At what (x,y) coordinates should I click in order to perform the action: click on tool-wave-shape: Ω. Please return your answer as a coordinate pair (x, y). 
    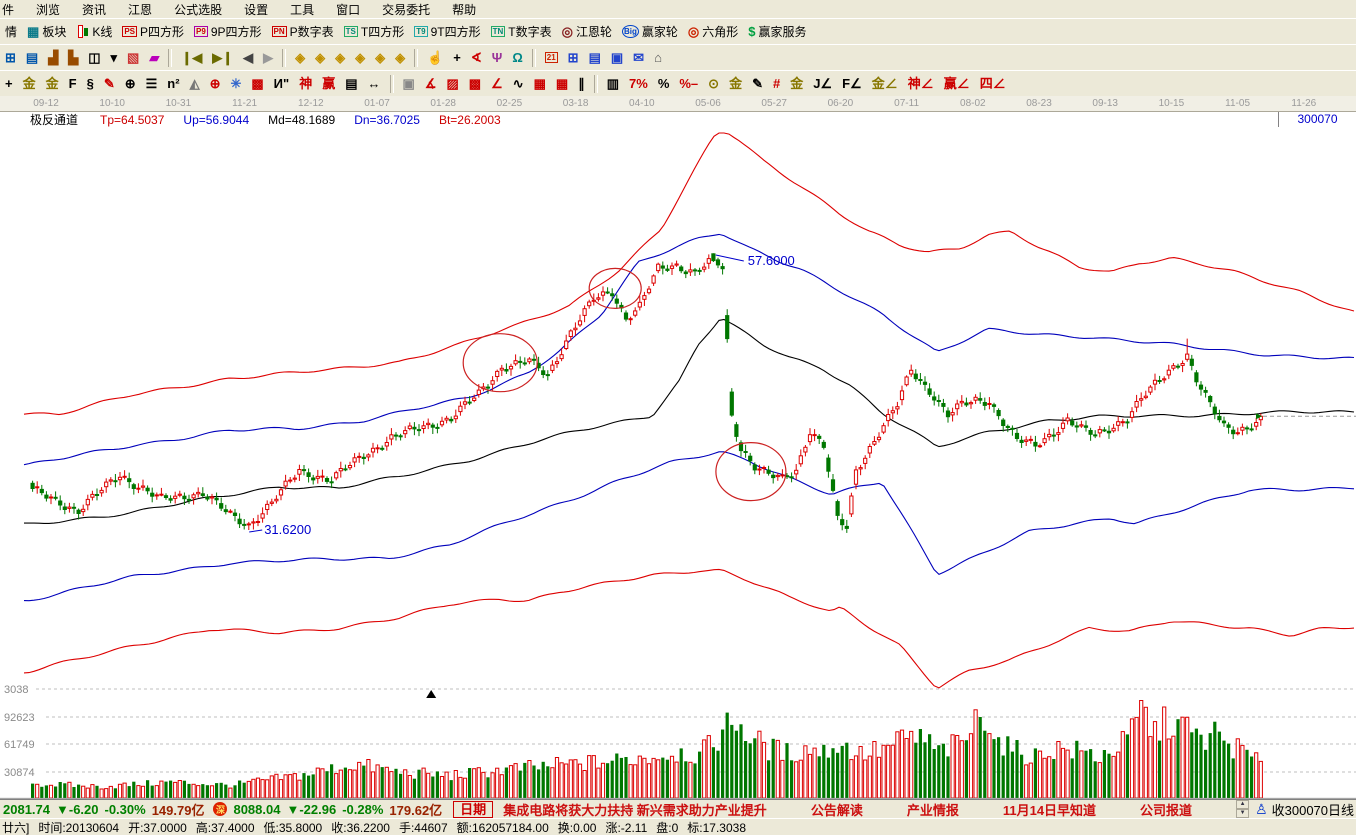
    Looking at the image, I should click on (517, 57).